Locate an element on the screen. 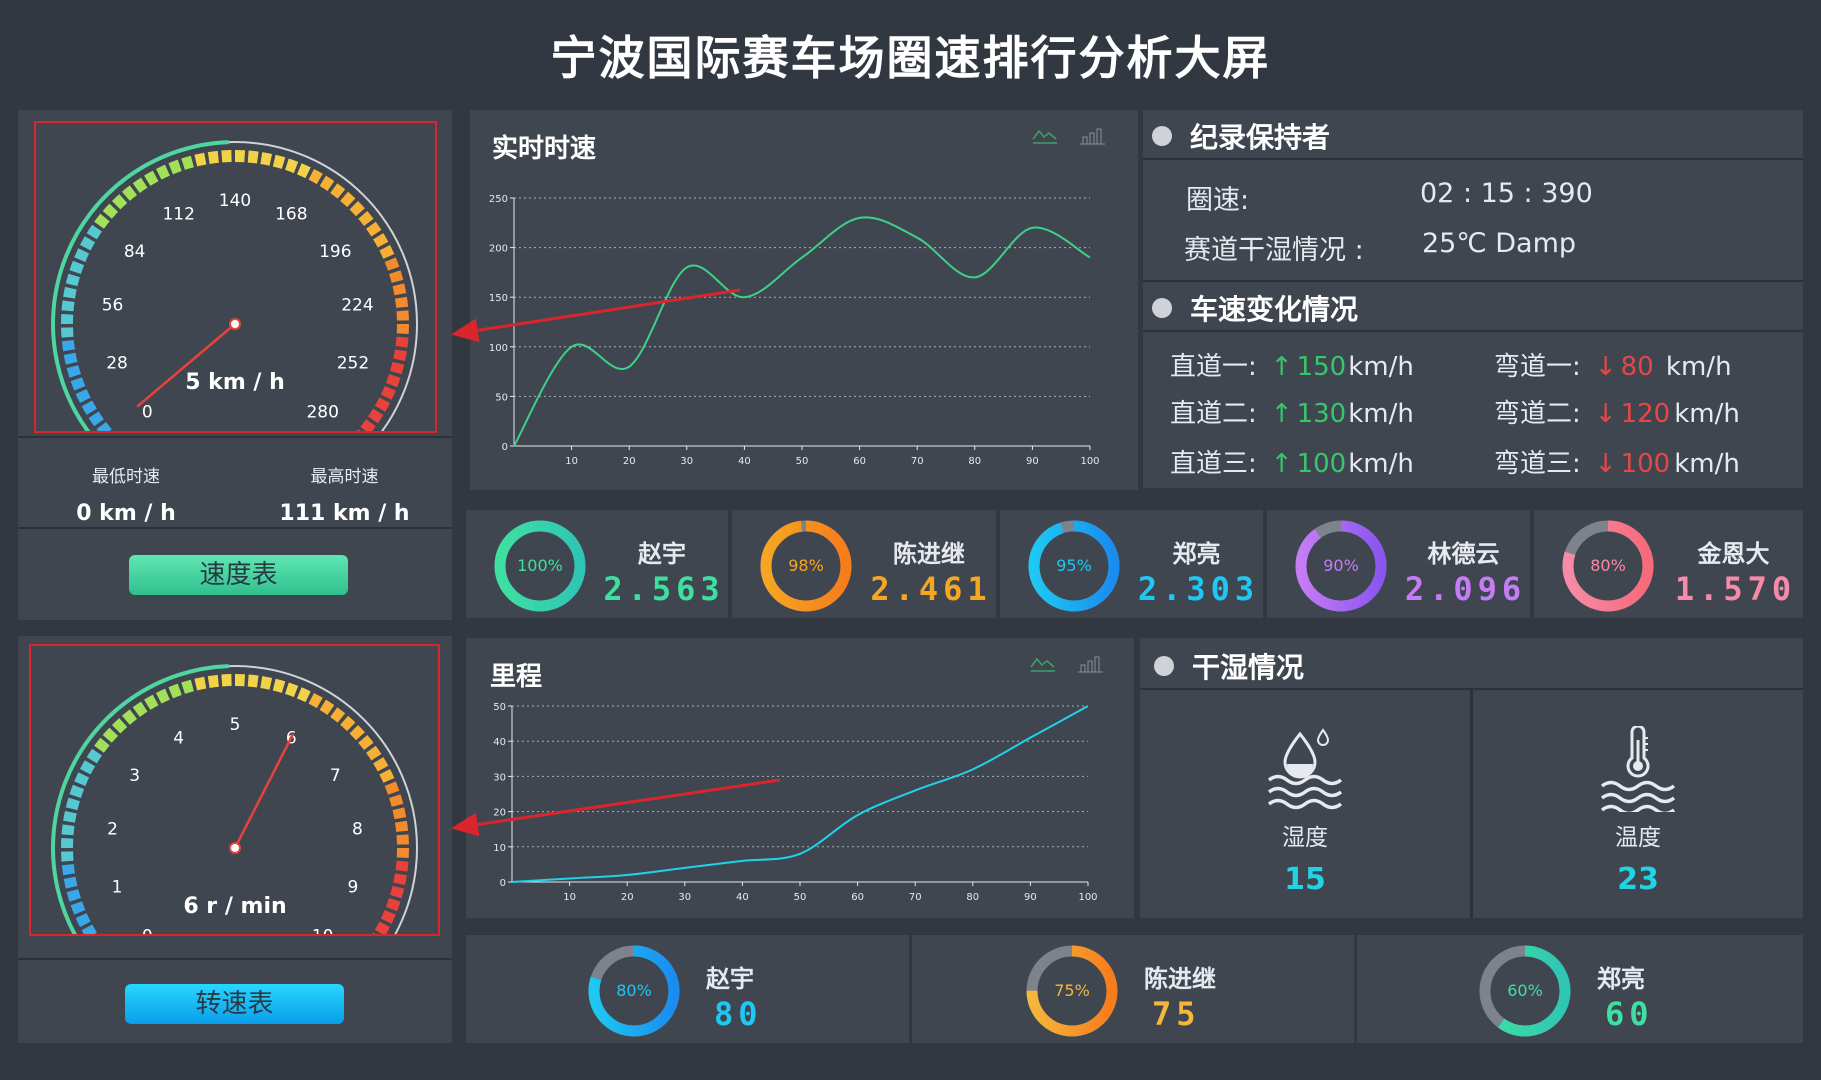  gauge-tick-label: 0 is located at coordinates (147, 930).